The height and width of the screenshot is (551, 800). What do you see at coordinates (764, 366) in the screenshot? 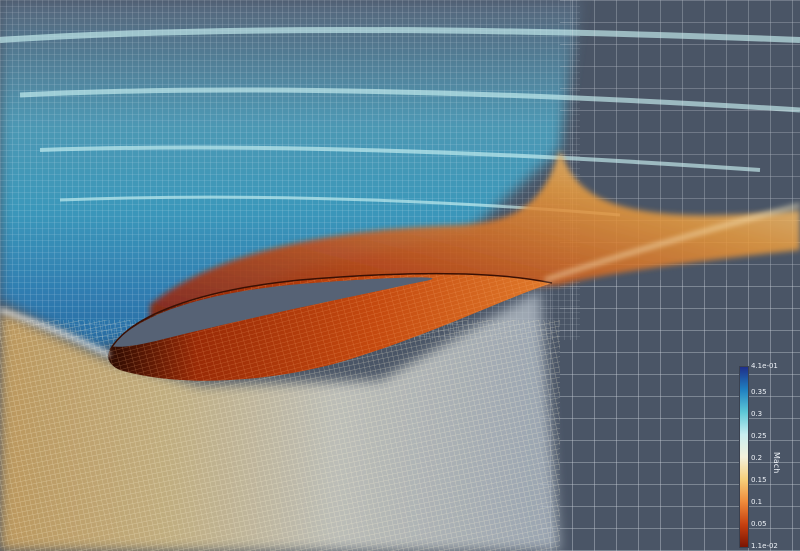
I see `colorbar-tick-label: 4.1e-01` at bounding box center [764, 366].